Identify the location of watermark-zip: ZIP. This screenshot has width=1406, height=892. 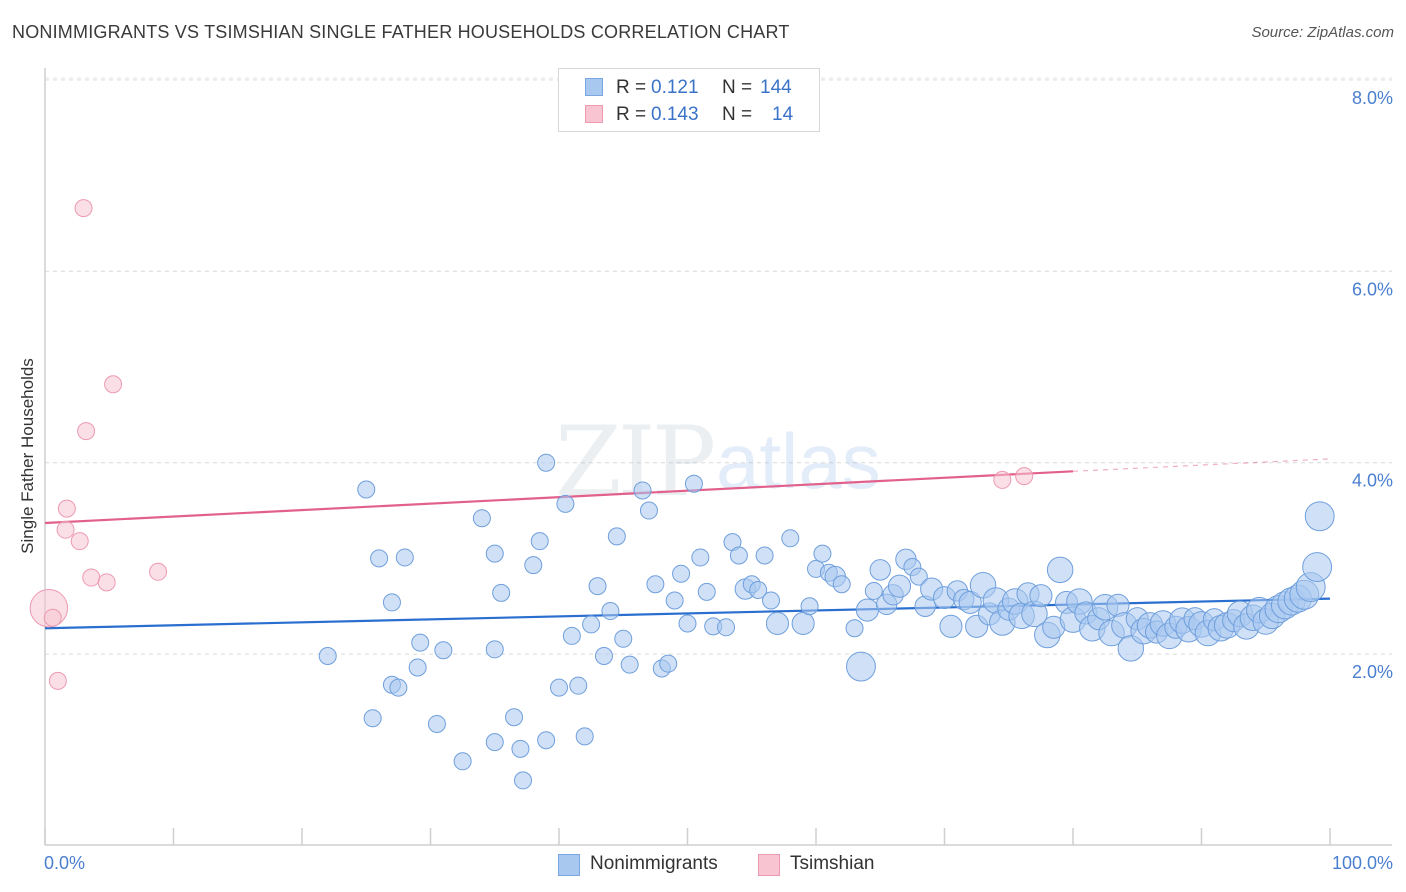
(634, 462).